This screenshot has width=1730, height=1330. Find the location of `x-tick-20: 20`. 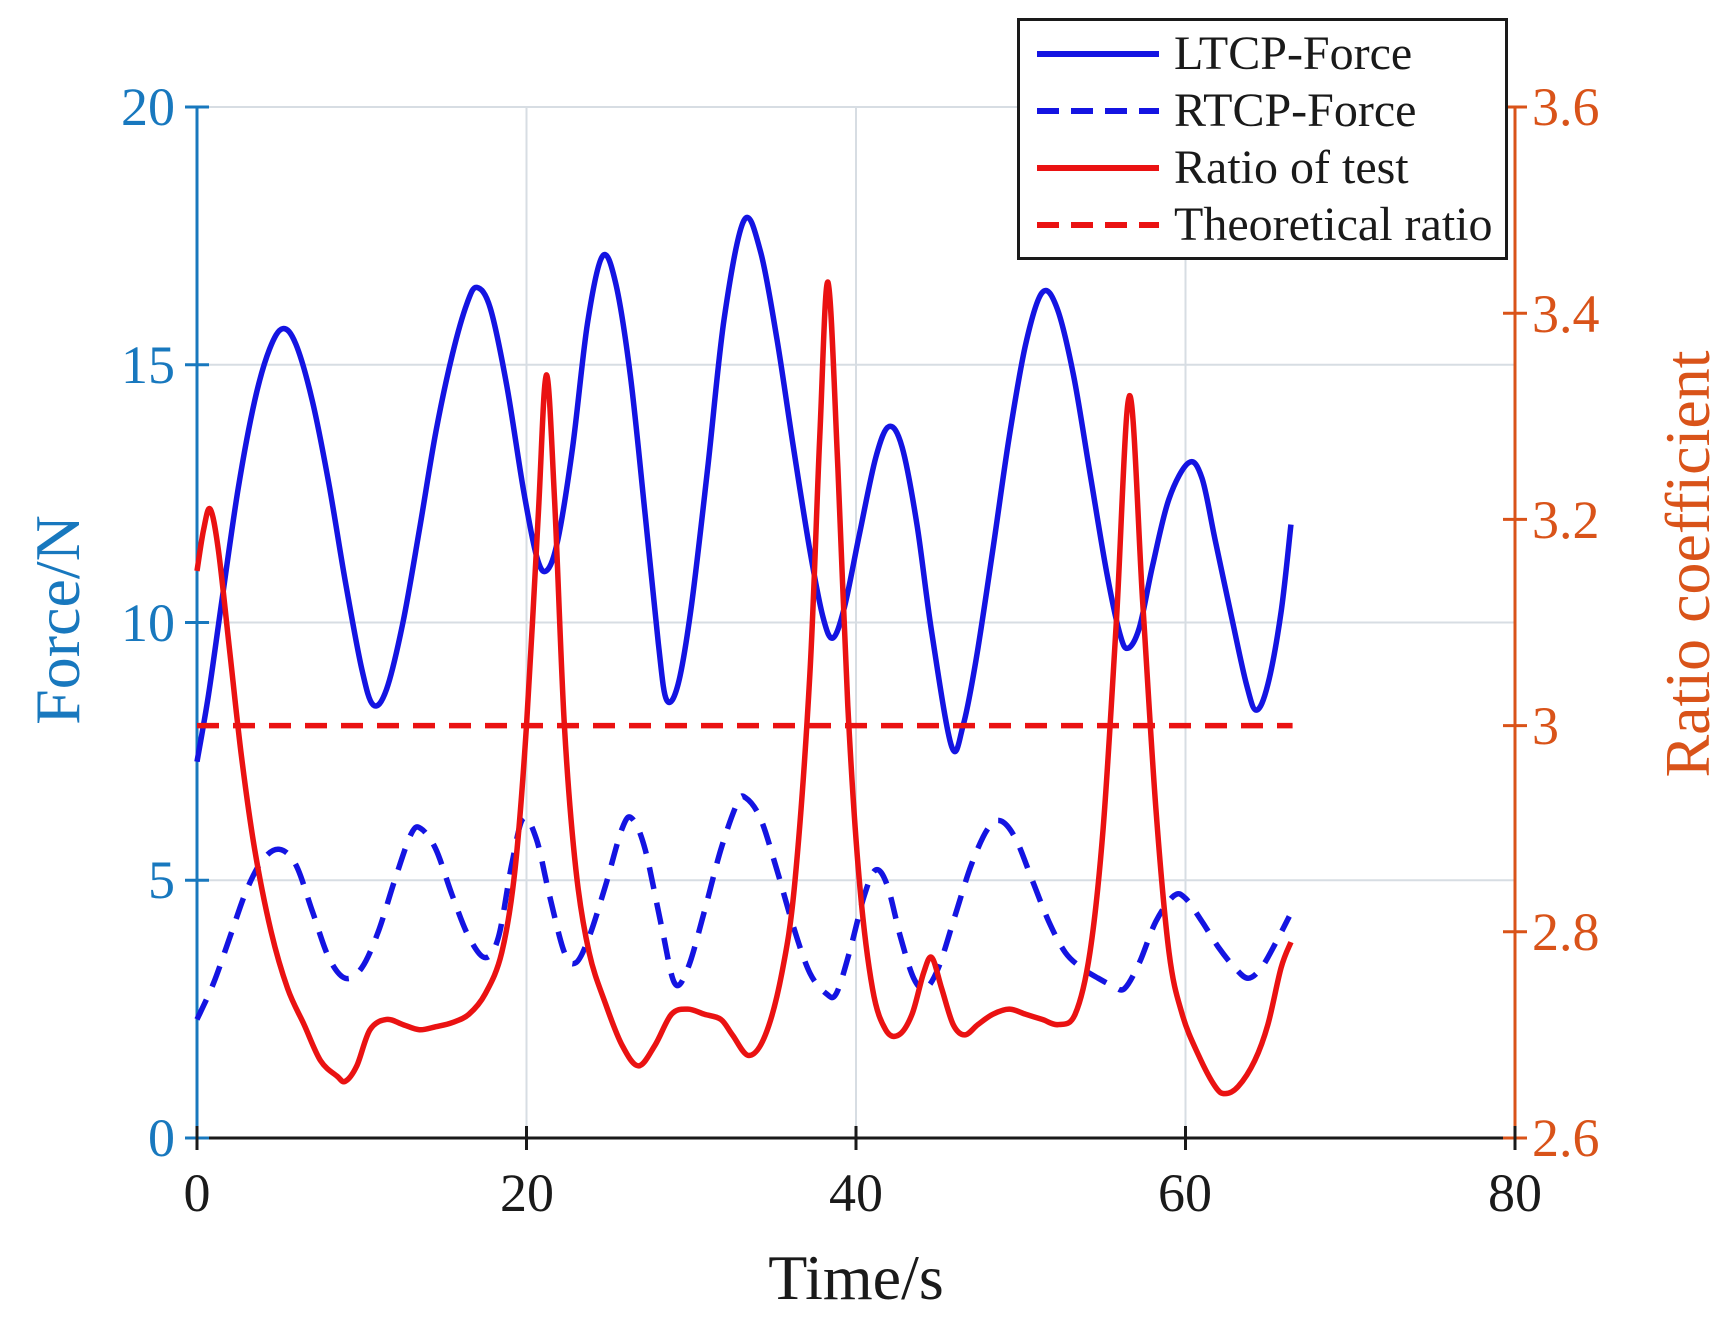

x-tick-20: 20 is located at coordinates (527, 1193).